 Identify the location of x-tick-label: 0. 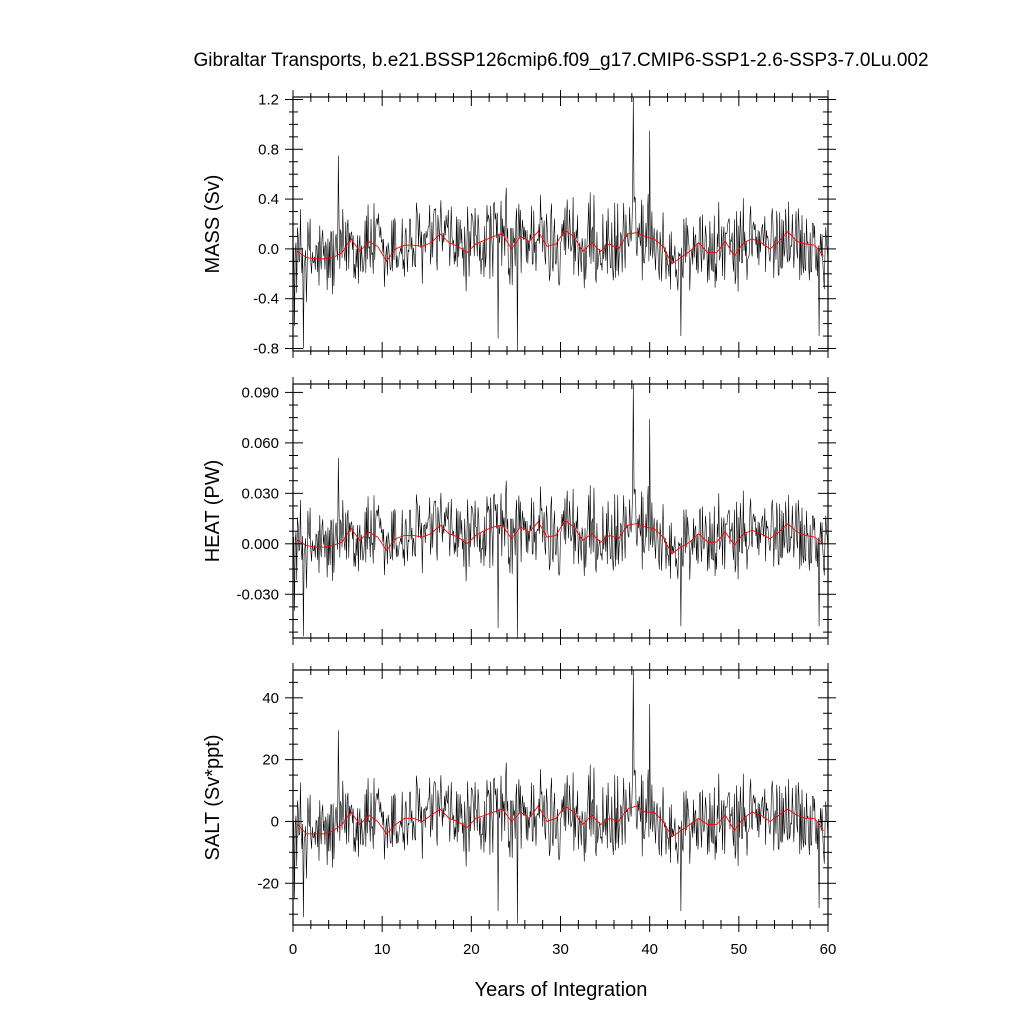
(293, 949).